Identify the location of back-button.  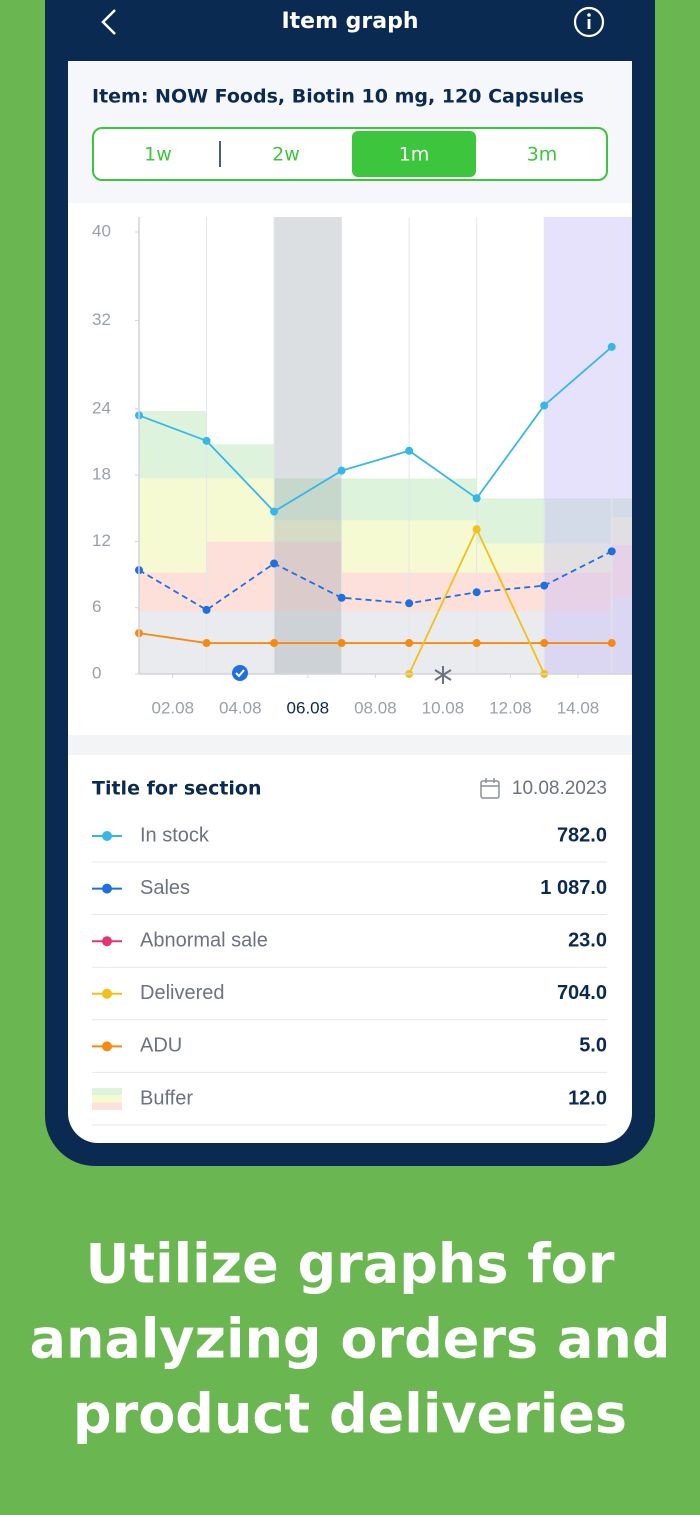
(108, 22).